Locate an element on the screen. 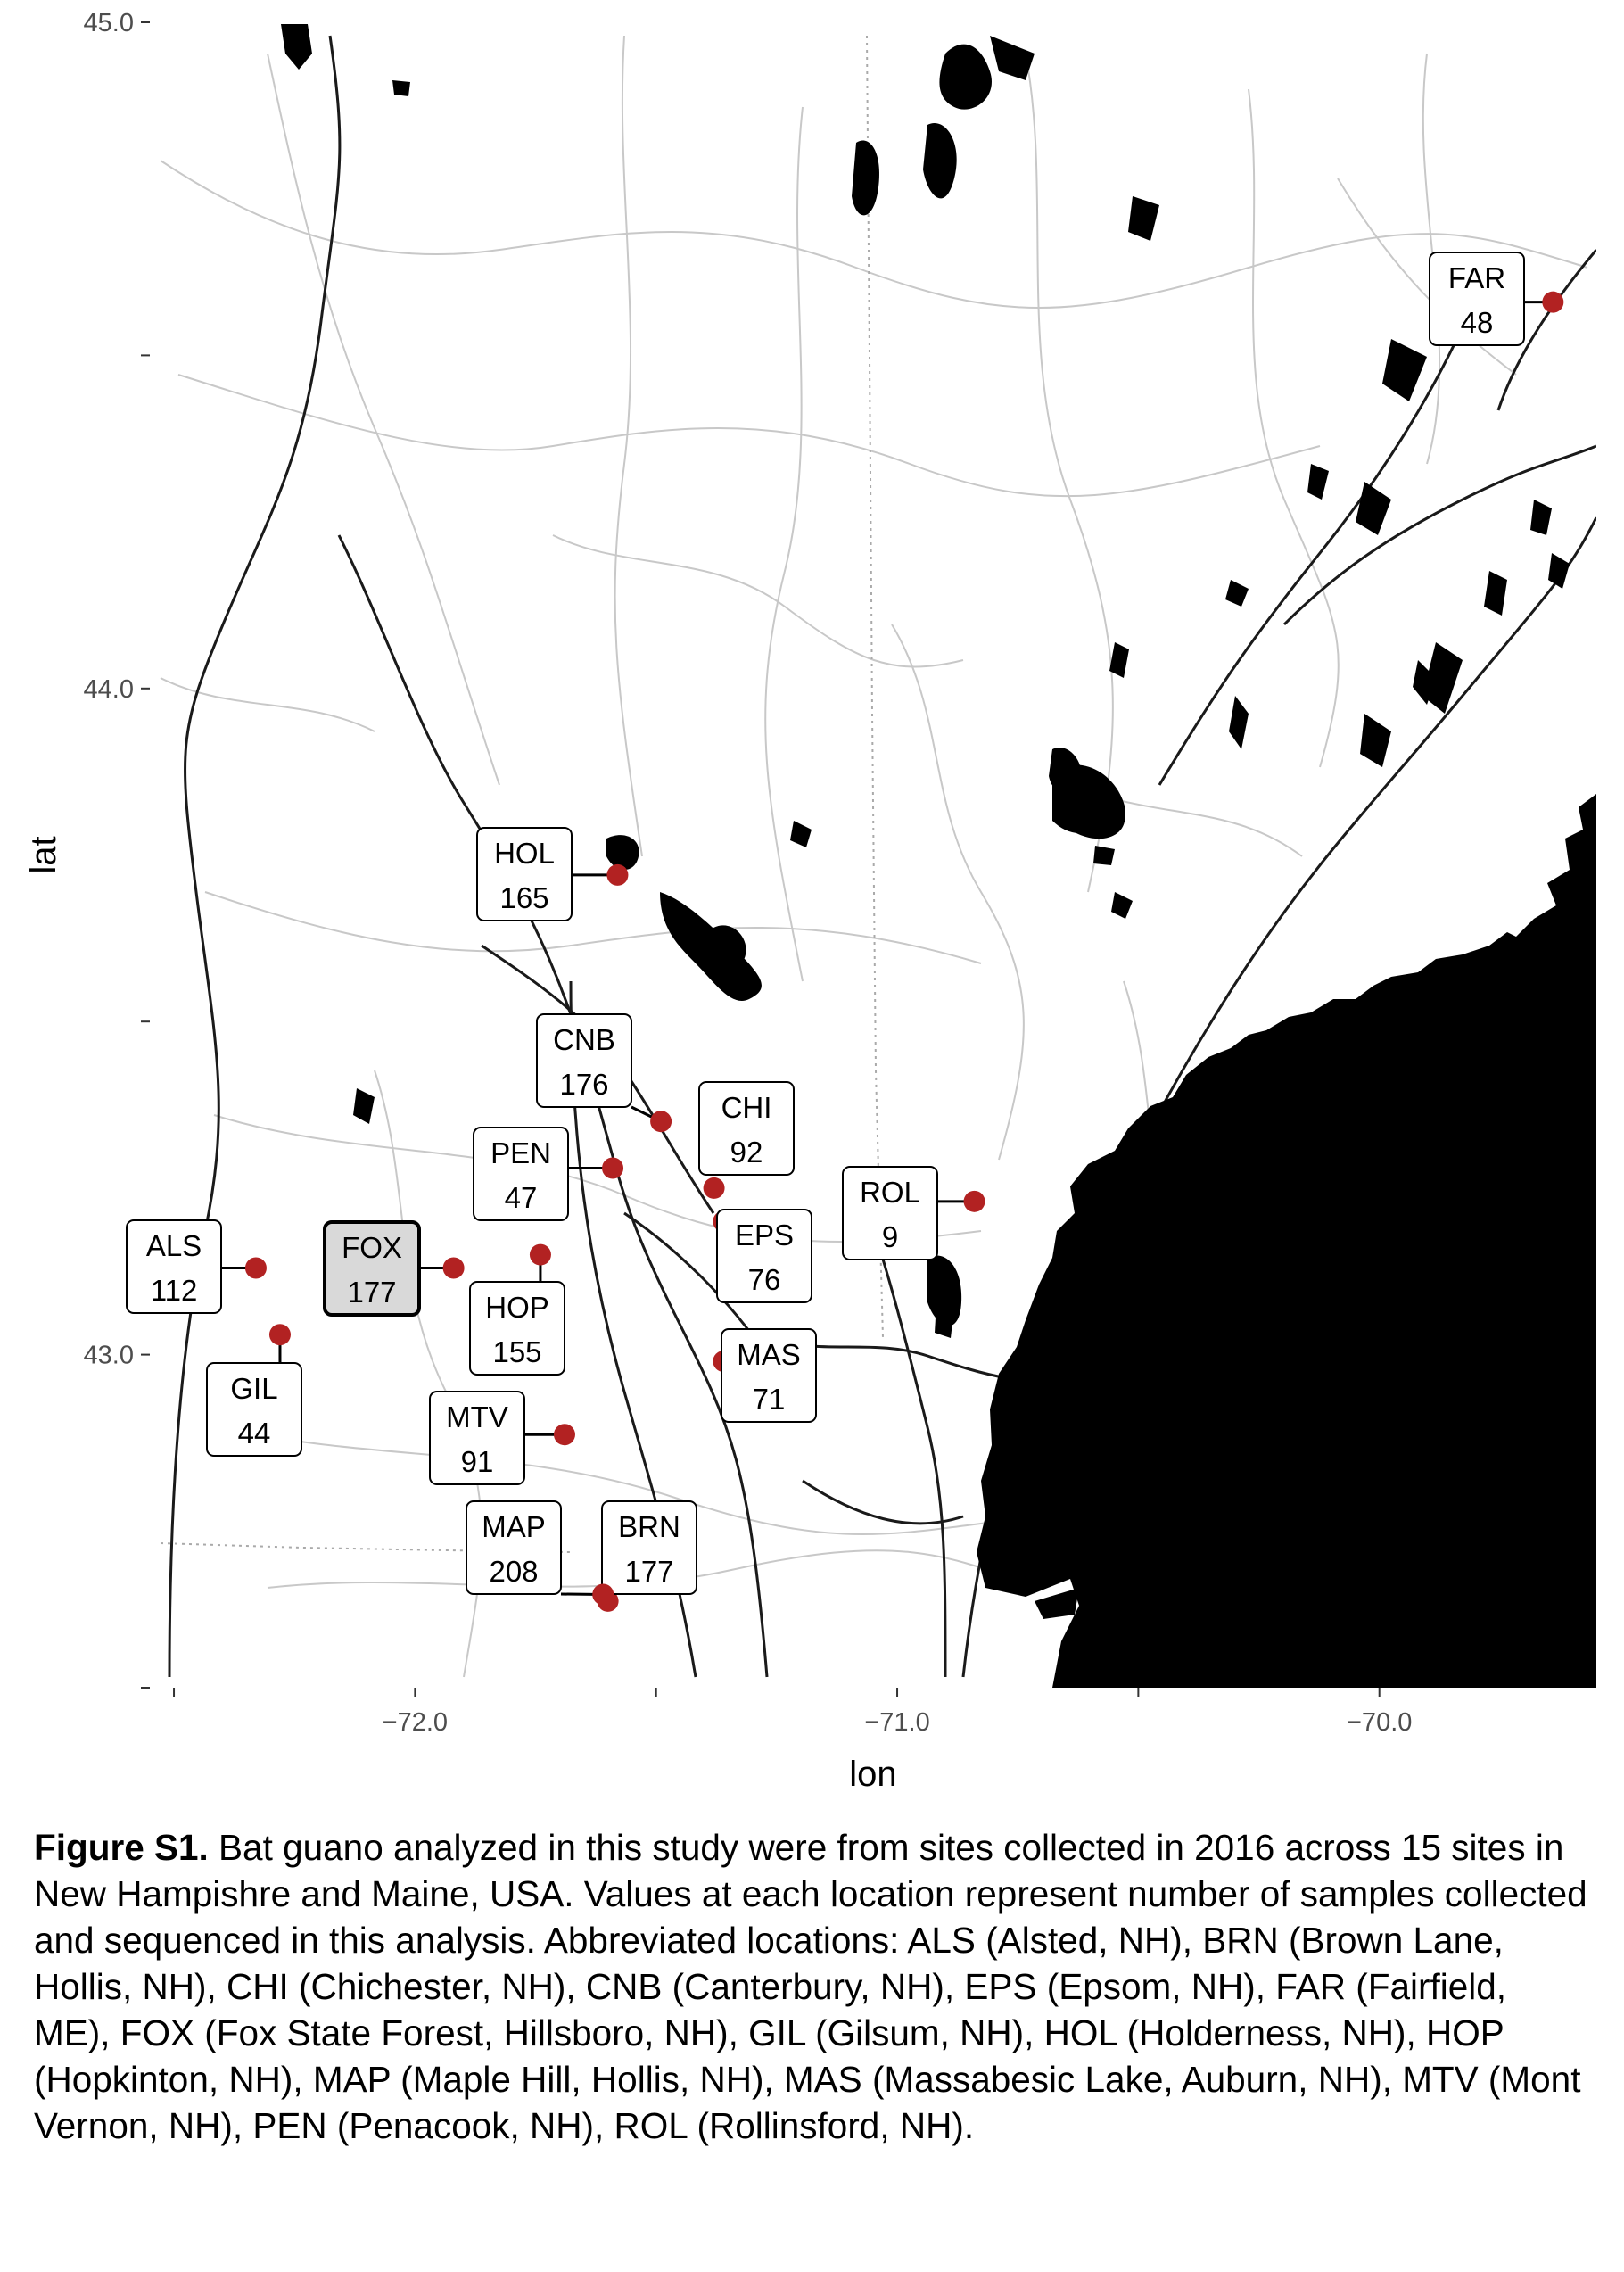 The height and width of the screenshot is (2272, 1624). site-gil: GIL 44 is located at coordinates (254, 1390).